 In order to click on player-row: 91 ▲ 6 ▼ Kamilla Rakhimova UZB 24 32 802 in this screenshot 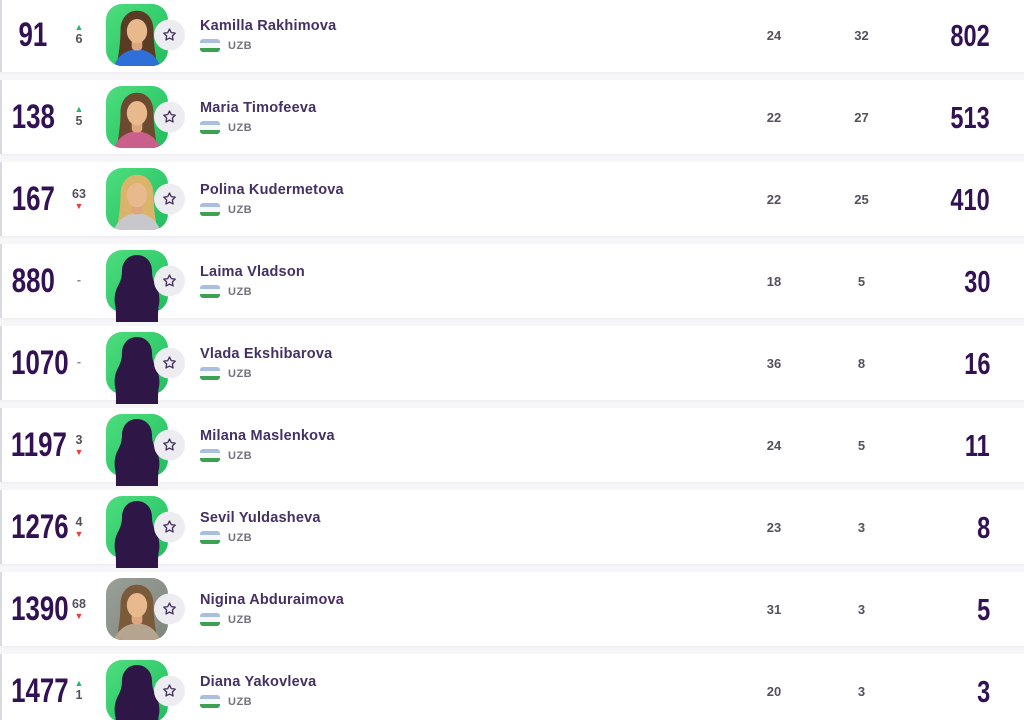, I will do `click(512, 36)`.